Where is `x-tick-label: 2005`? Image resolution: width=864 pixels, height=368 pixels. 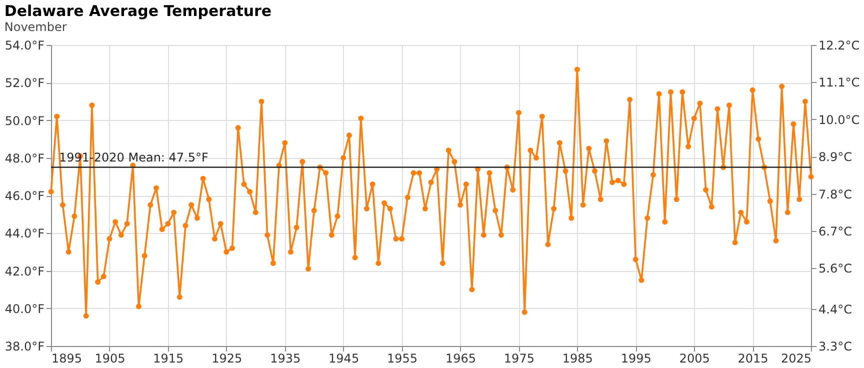
x-tick-label: 2005 is located at coordinates (694, 359).